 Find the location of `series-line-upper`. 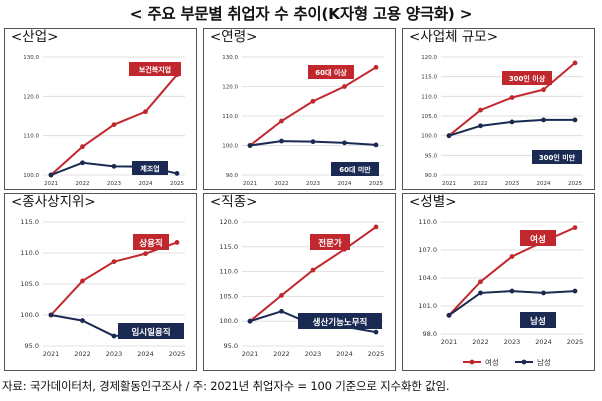

series-line-upper is located at coordinates (313, 106).